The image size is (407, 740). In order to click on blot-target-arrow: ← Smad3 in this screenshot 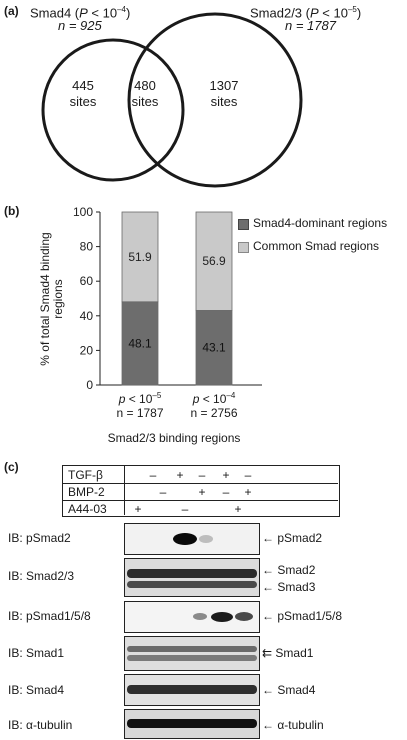, I will do `click(289, 587)`.